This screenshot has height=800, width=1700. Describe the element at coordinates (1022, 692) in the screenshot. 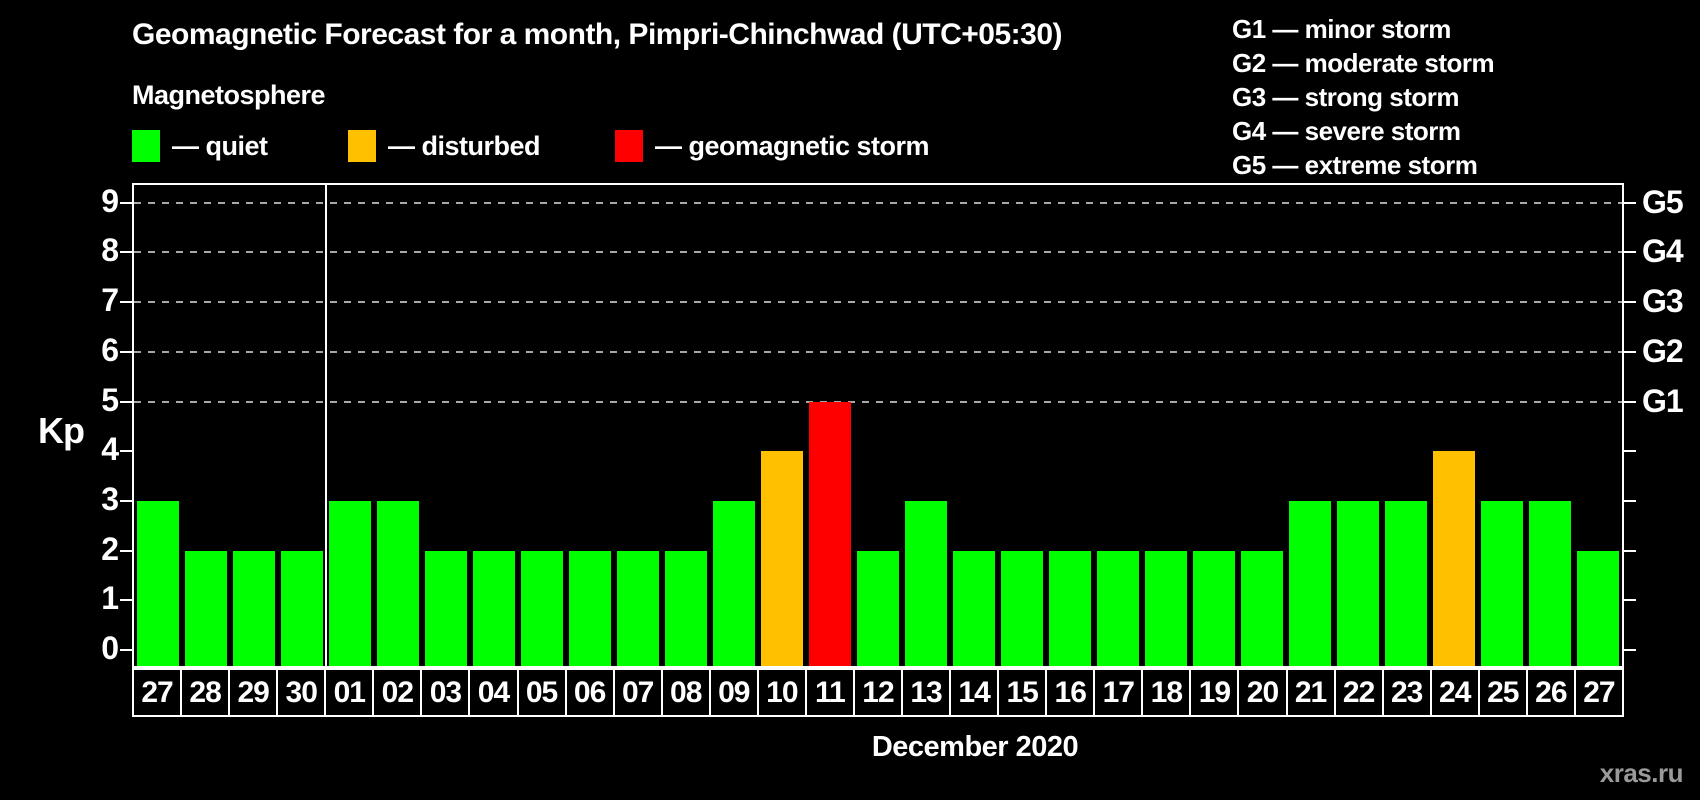

I see `date-box-18-15: 15` at that location.